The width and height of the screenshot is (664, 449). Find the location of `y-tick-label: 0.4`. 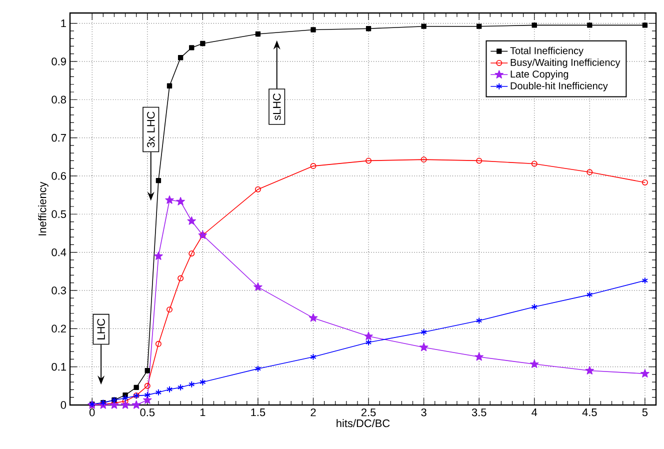

y-tick-label: 0.4 is located at coordinates (59, 252).